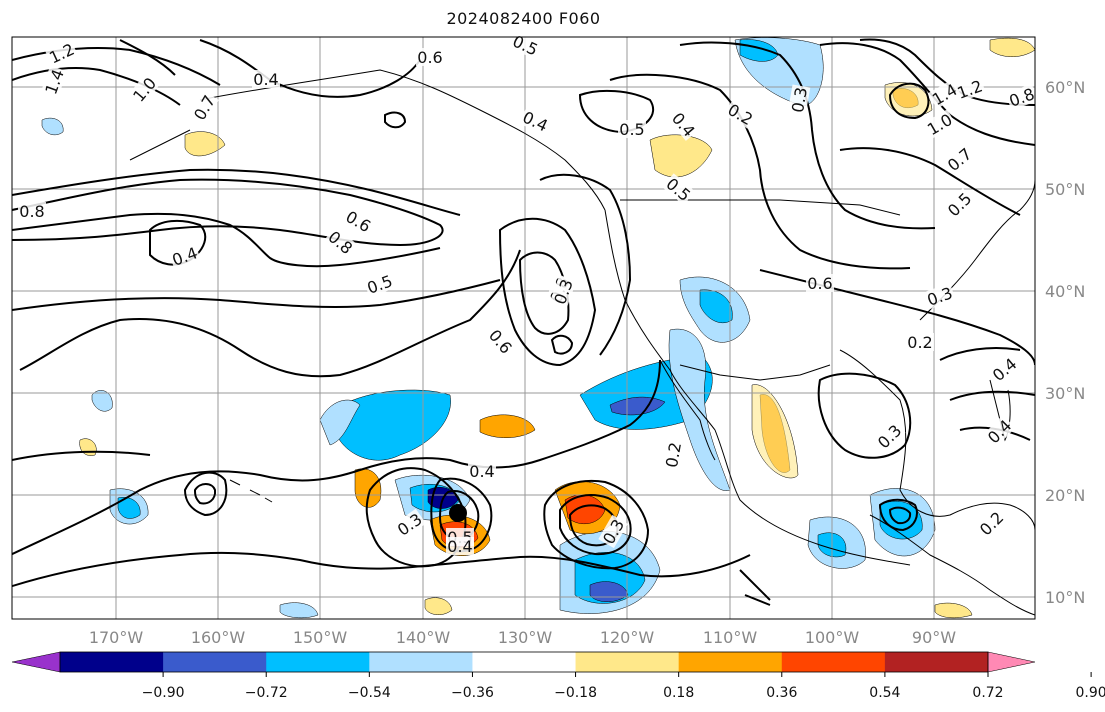  I want to click on longitude-tick-label: 170°W, so click(116, 637).